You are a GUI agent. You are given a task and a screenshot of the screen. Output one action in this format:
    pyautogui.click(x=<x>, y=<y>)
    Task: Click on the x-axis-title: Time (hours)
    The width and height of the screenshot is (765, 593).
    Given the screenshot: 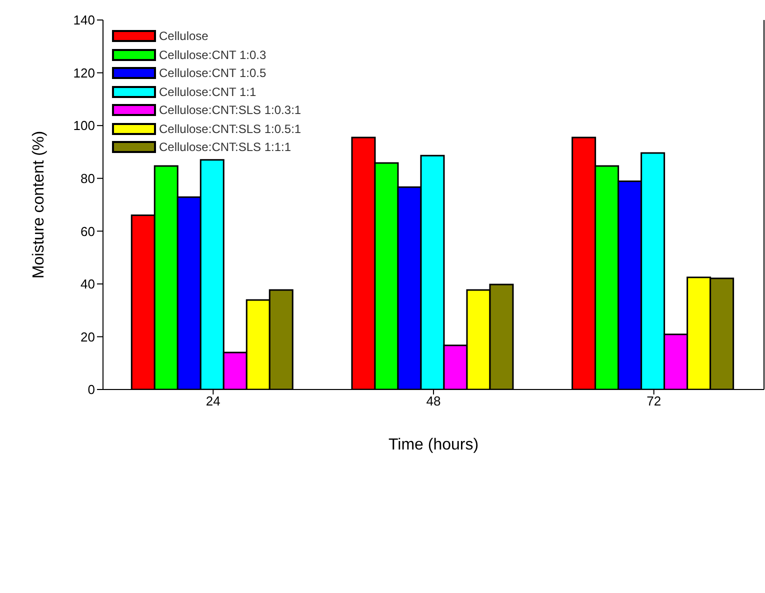 What is the action you would take?
    pyautogui.click(x=433, y=445)
    